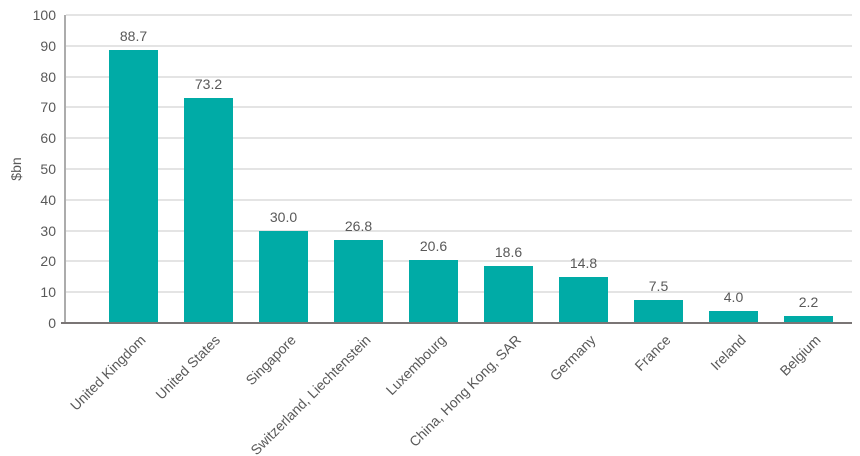 The image size is (860, 456). I want to click on x-category-label: Belgium, so click(800, 355).